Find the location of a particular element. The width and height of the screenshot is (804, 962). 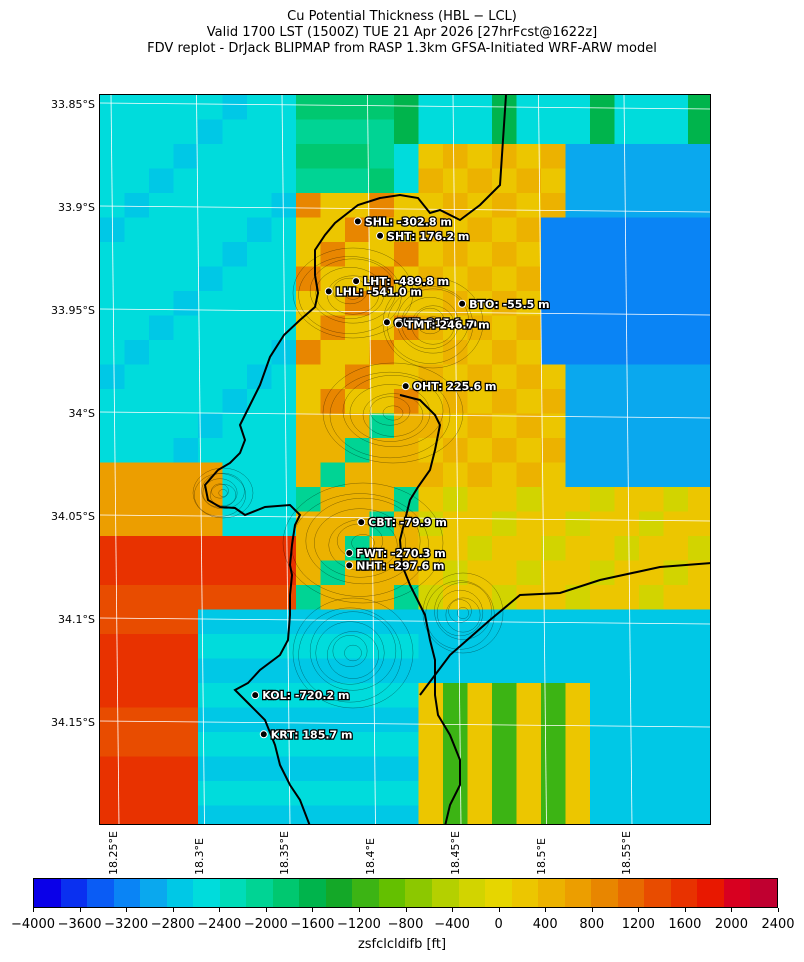

longitude-label: 18.3°E is located at coordinates (199, 856).